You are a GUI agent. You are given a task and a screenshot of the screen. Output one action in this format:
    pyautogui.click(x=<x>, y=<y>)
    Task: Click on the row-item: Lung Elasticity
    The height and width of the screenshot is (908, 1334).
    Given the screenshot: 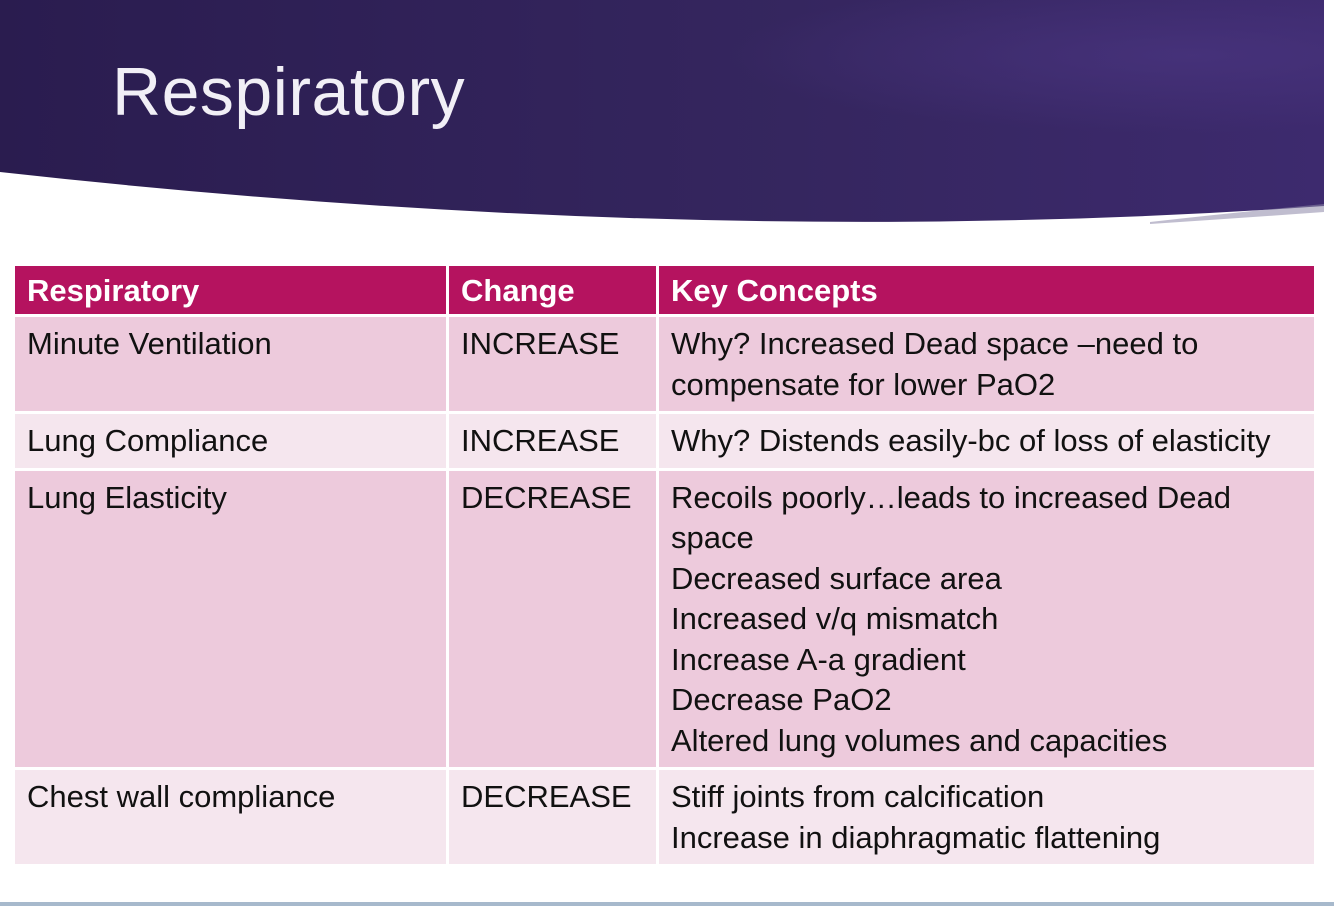 What is the action you would take?
    pyautogui.click(x=230, y=618)
    